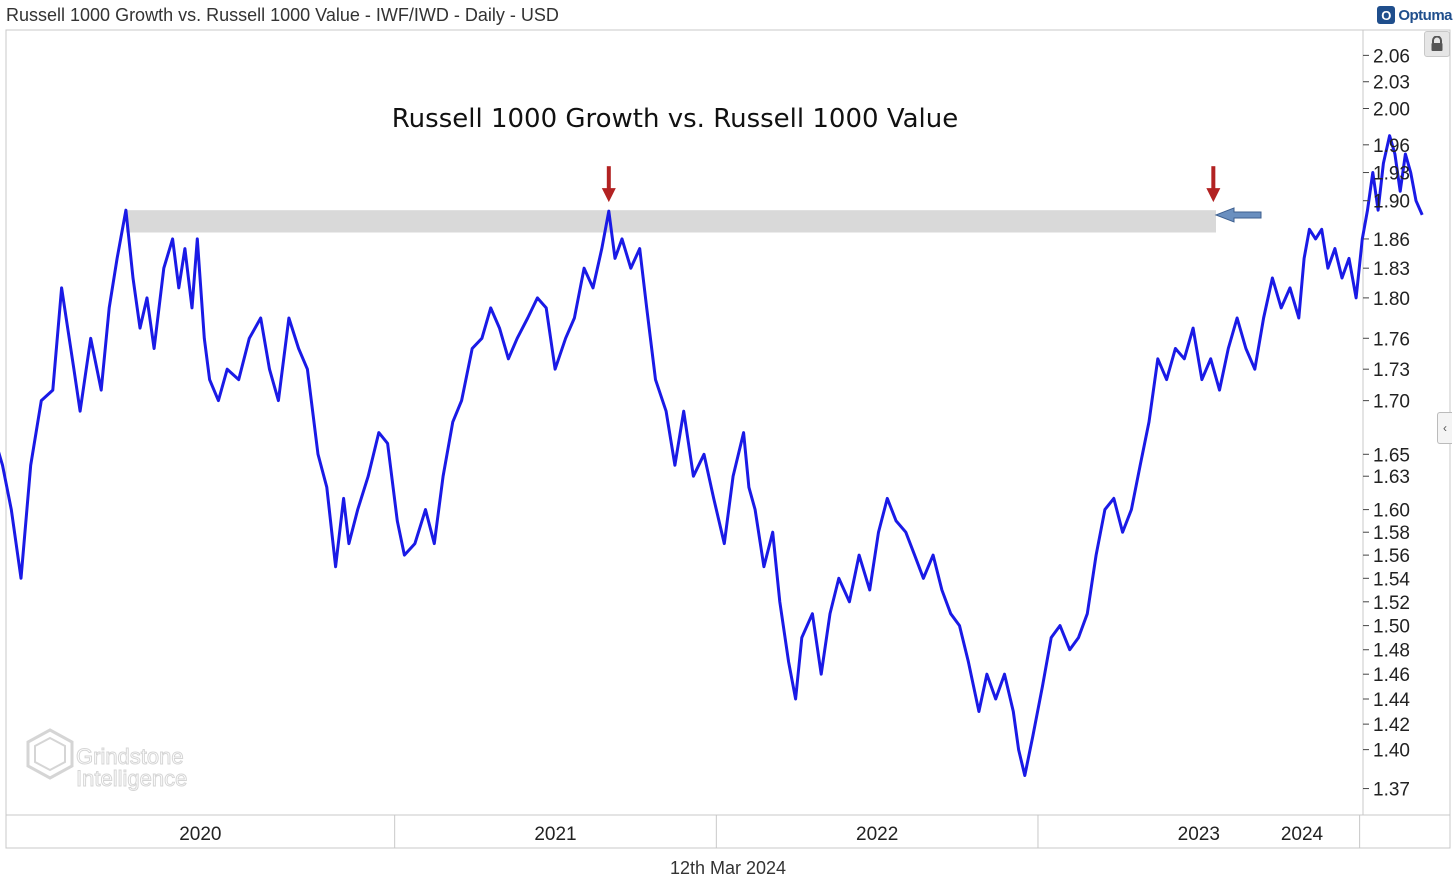  I want to click on footer-date: 12th Mar 2024, so click(728, 868).